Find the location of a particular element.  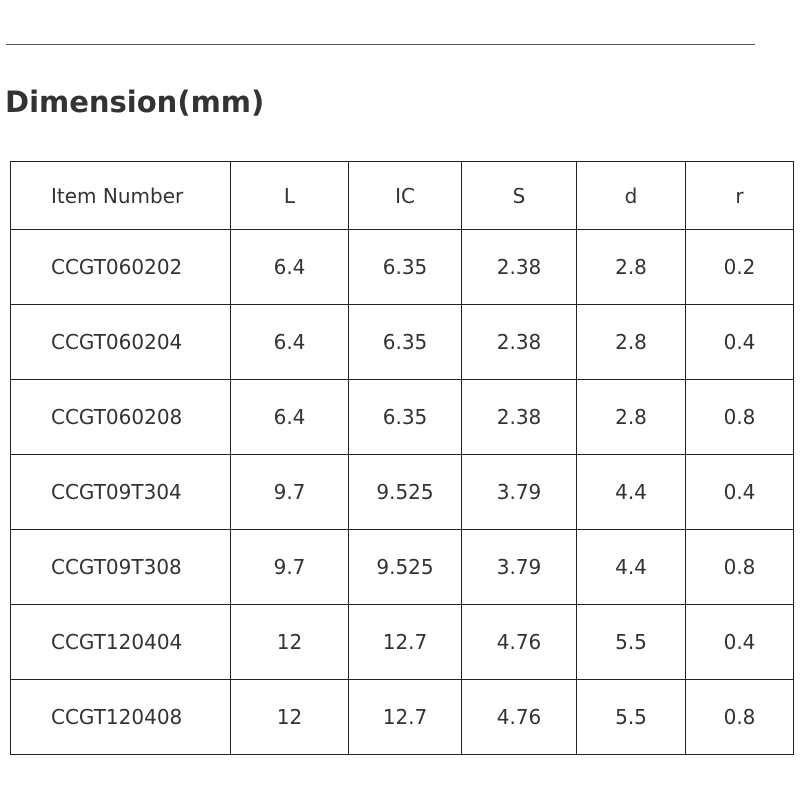

cell-item-number: CCGT060202 is located at coordinates (120, 267).